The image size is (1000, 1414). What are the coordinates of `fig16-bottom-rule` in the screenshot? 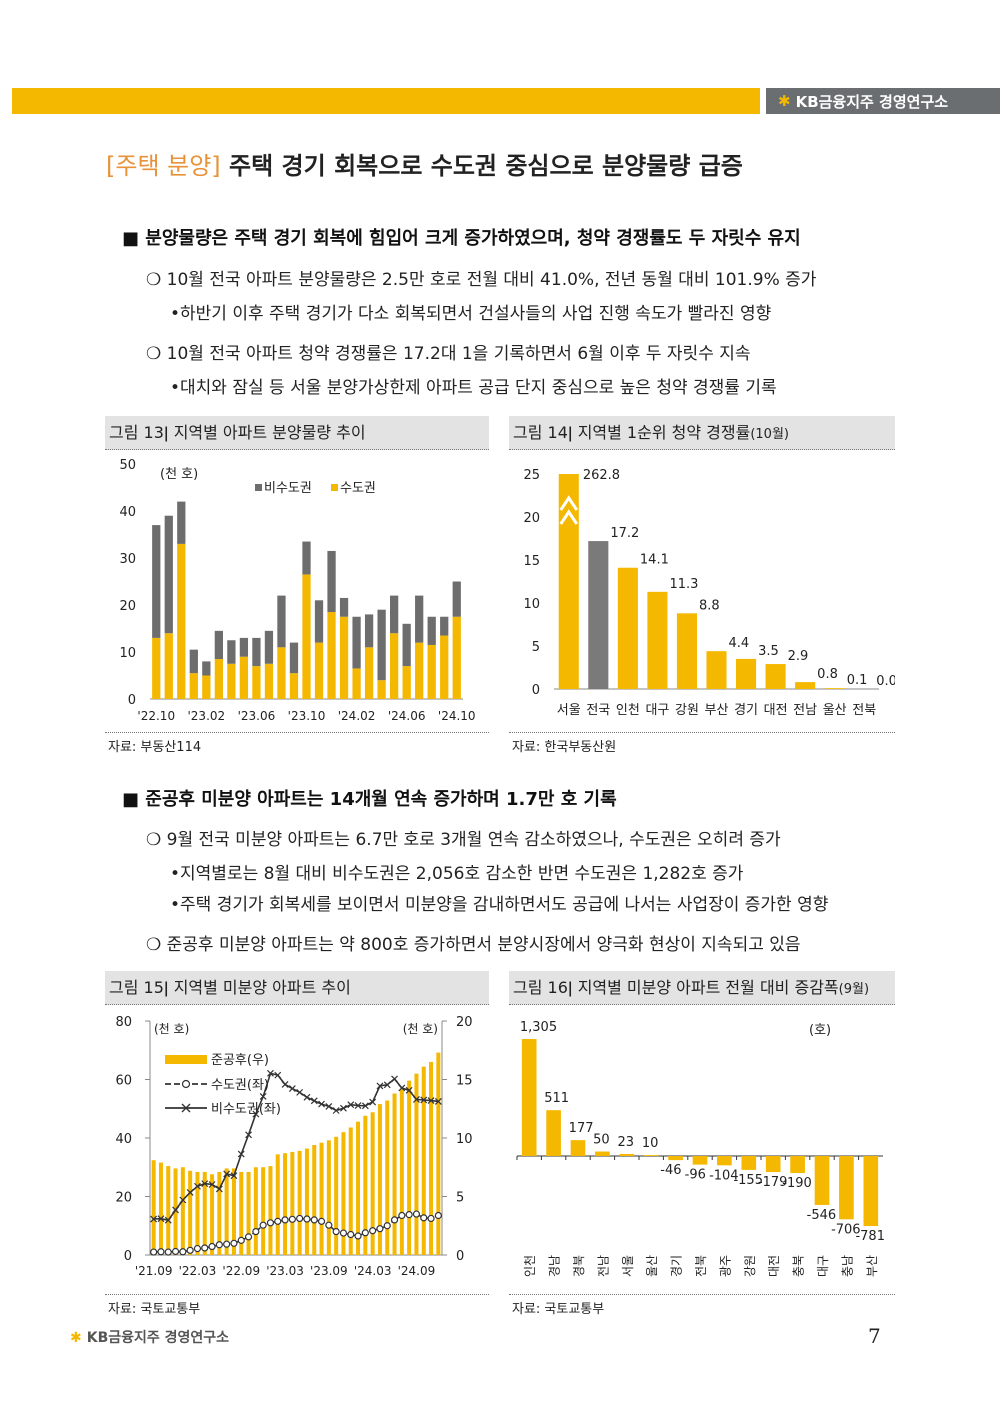 It's located at (702, 1294).